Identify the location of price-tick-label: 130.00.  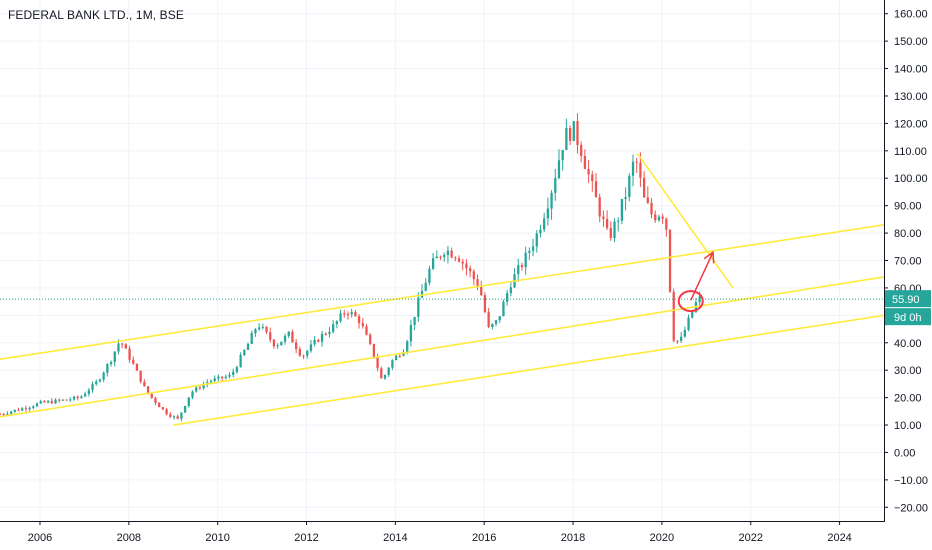
(911, 97).